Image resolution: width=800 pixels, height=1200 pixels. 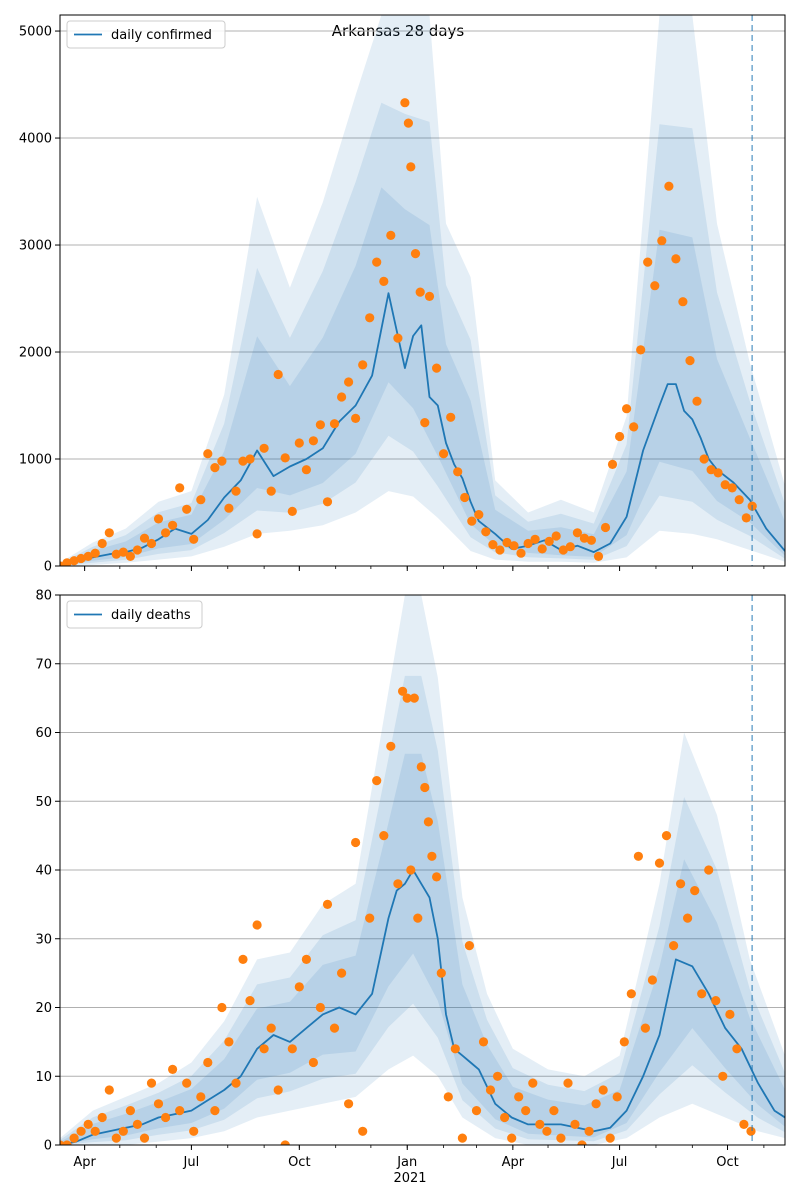 I want to click on y-tick-label: 40, so click(x=43, y=871).